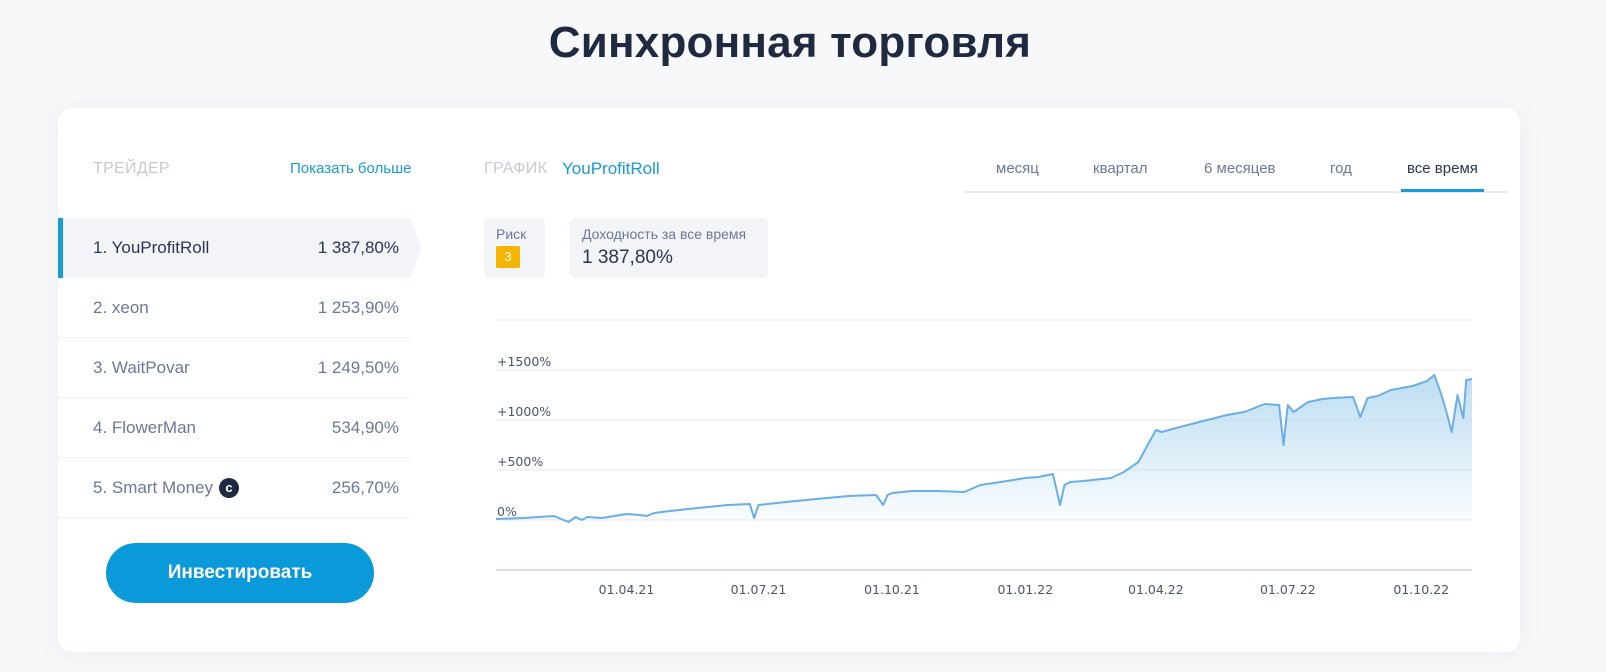  I want to click on trader-column-header: ТРЕЙДЕР, so click(131, 168).